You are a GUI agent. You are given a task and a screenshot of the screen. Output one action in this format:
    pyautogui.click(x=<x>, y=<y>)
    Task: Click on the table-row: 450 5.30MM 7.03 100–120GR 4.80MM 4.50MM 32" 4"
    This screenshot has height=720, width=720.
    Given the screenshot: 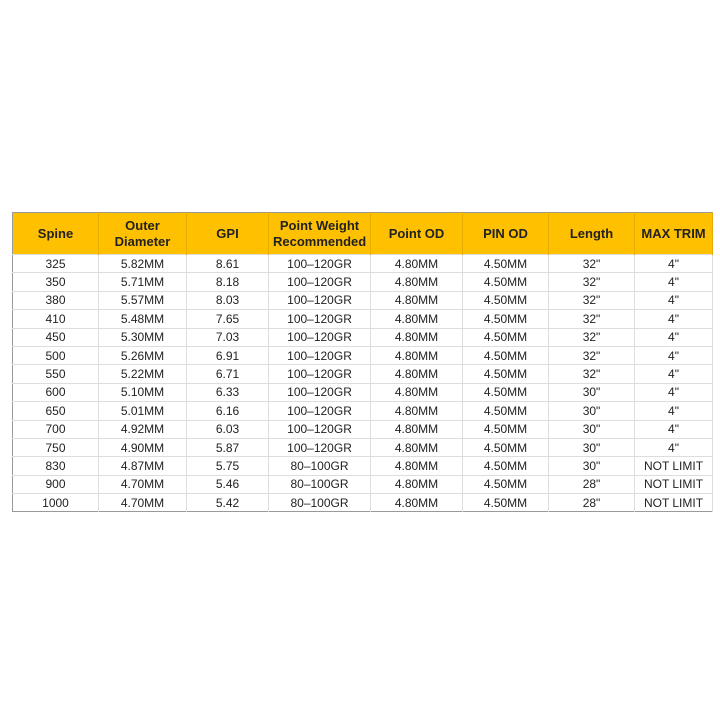 What is the action you would take?
    pyautogui.click(x=362, y=337)
    